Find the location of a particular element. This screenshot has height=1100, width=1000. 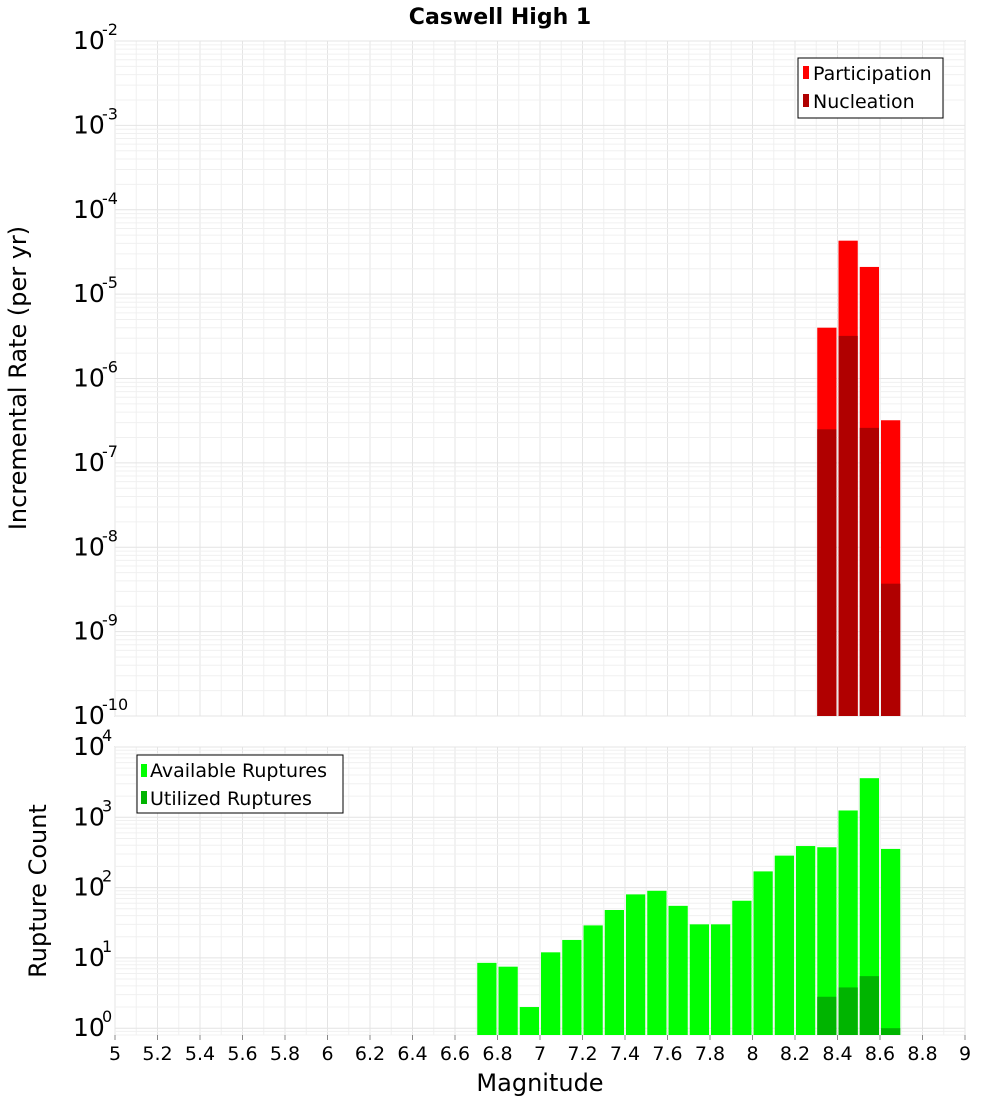

legend-label-utilized-ruptures: Utilized Ruptures is located at coordinates (231, 799).